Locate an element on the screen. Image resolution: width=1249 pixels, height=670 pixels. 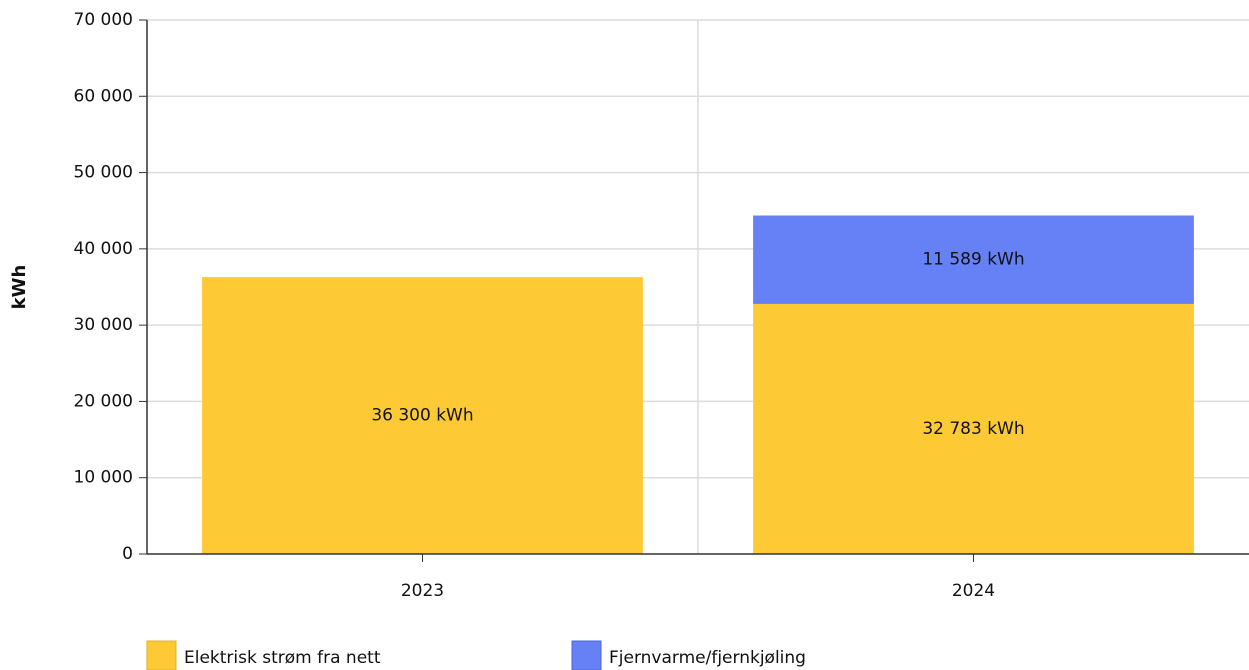
y-tick-label: 10 000 is located at coordinates (103, 478).